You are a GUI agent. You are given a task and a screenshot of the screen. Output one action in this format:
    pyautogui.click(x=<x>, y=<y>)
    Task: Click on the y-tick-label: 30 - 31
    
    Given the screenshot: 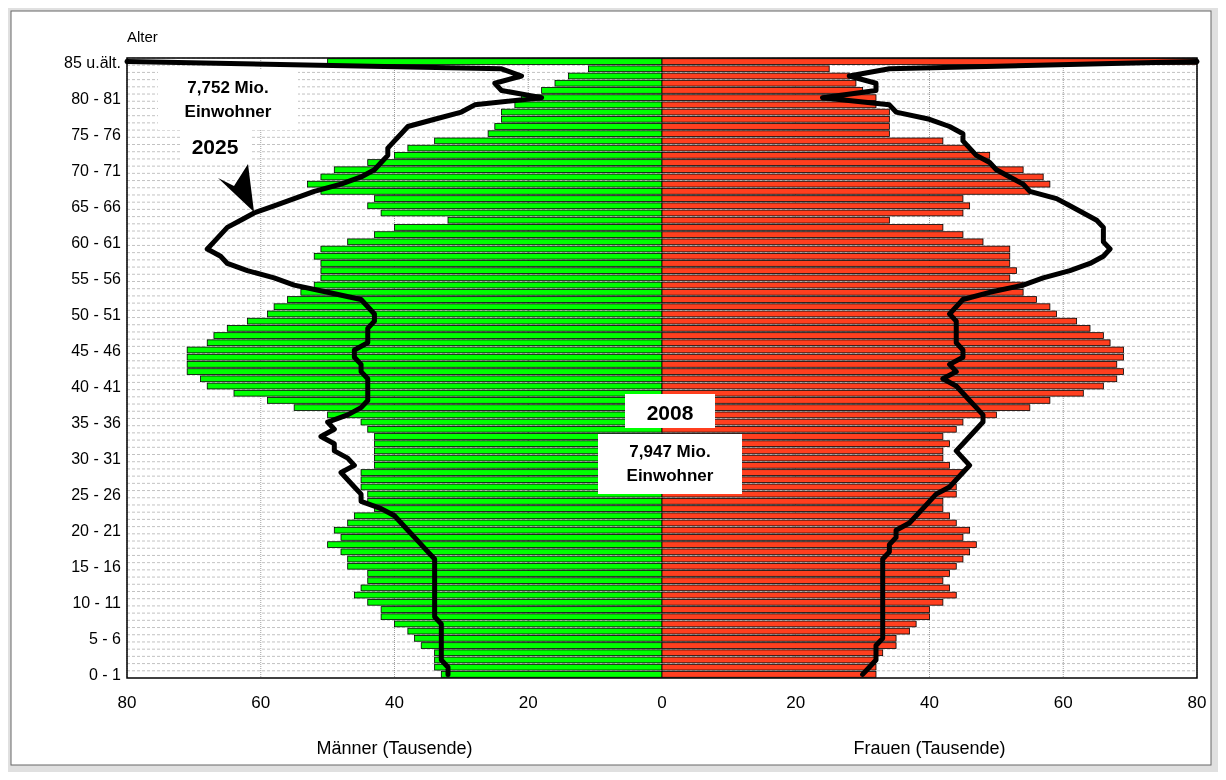 What is the action you would take?
    pyautogui.click(x=96, y=459)
    